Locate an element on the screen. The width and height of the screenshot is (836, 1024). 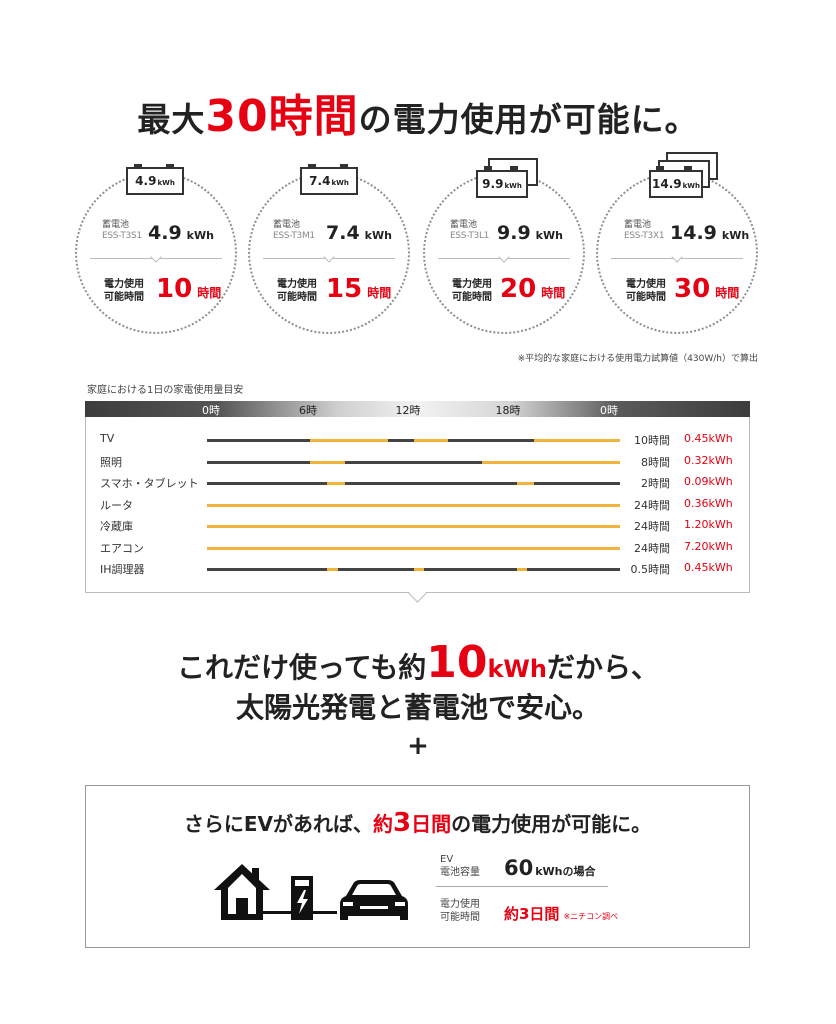
appliance-label: 照明 is located at coordinates (111, 462).